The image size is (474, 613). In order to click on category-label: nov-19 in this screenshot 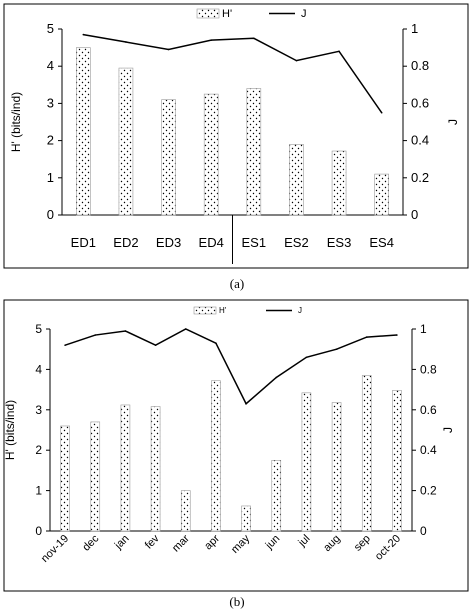, I will do `click(55, 549)`.